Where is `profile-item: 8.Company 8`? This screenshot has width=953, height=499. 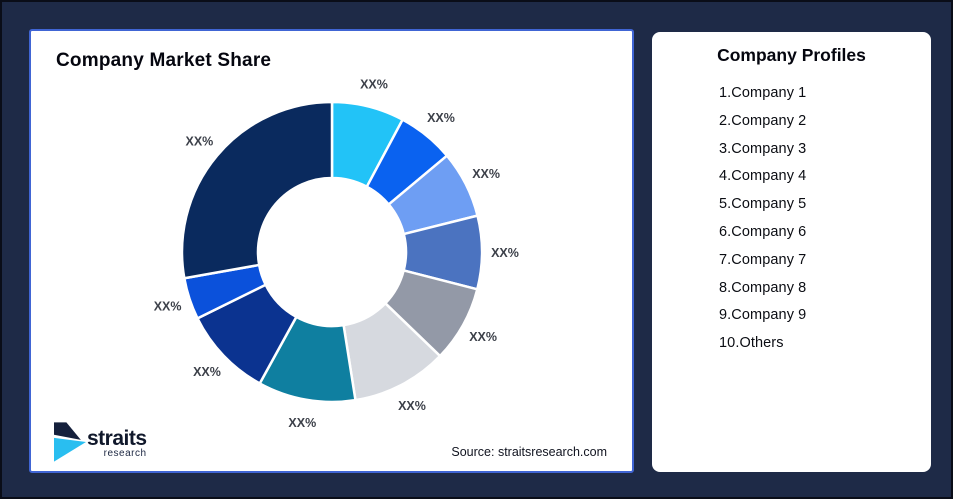 profile-item: 8.Company 8 is located at coordinates (763, 287).